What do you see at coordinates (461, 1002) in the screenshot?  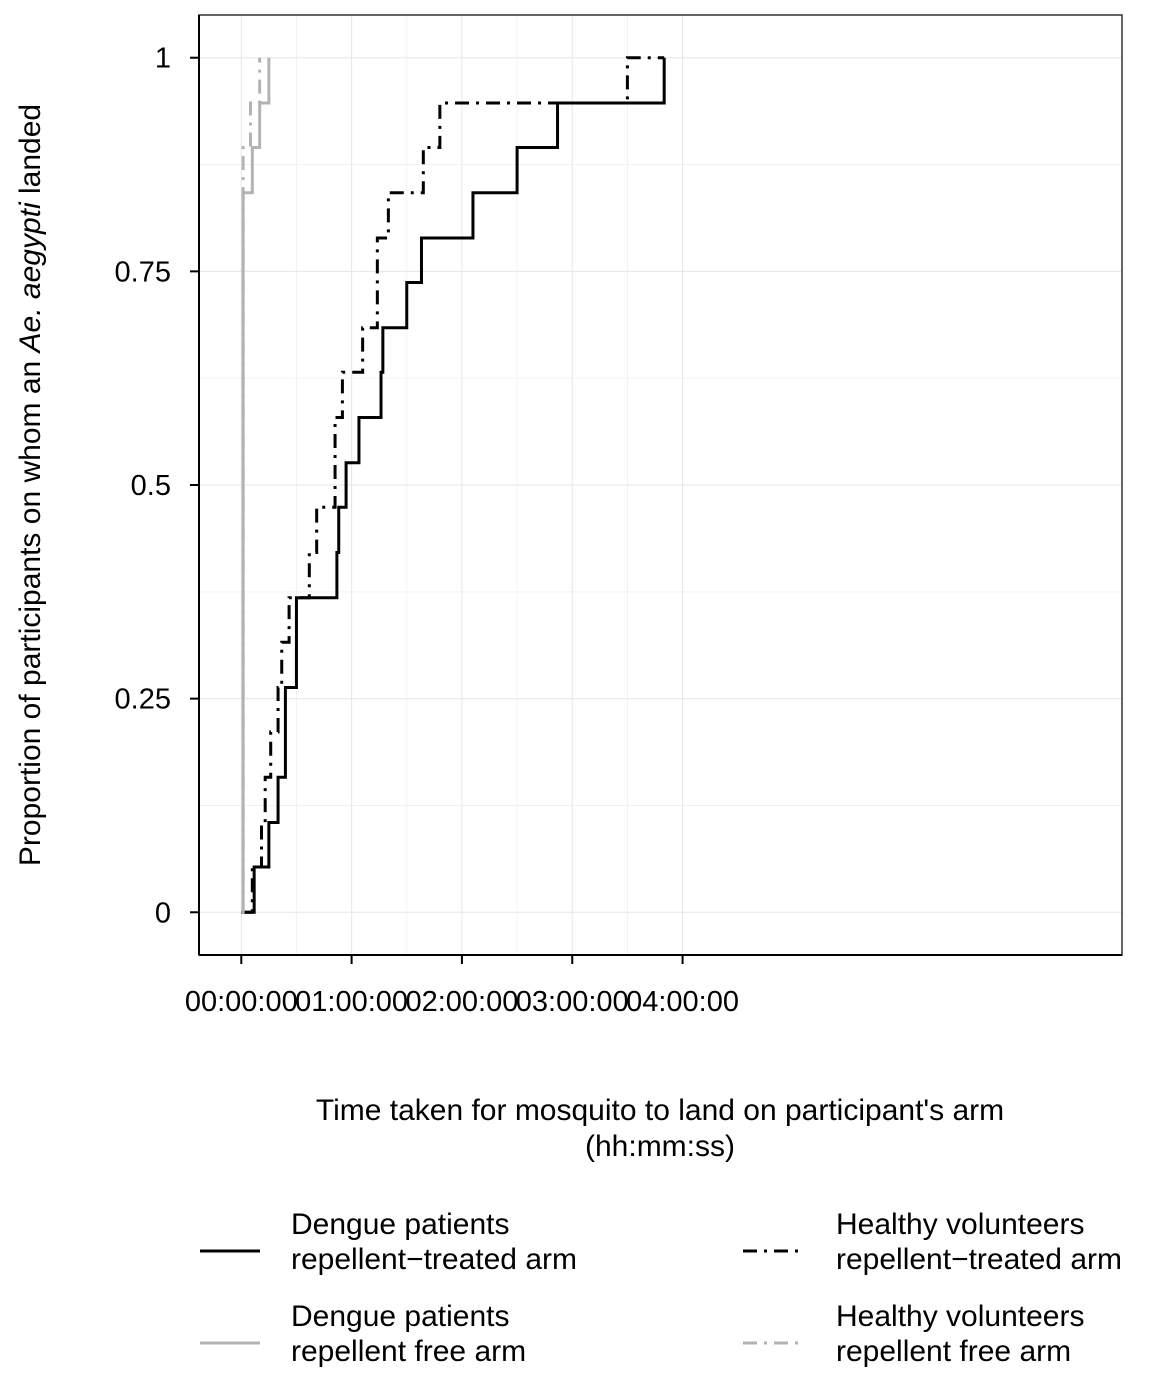 I see `x-tick-label: 02:00:00` at bounding box center [461, 1002].